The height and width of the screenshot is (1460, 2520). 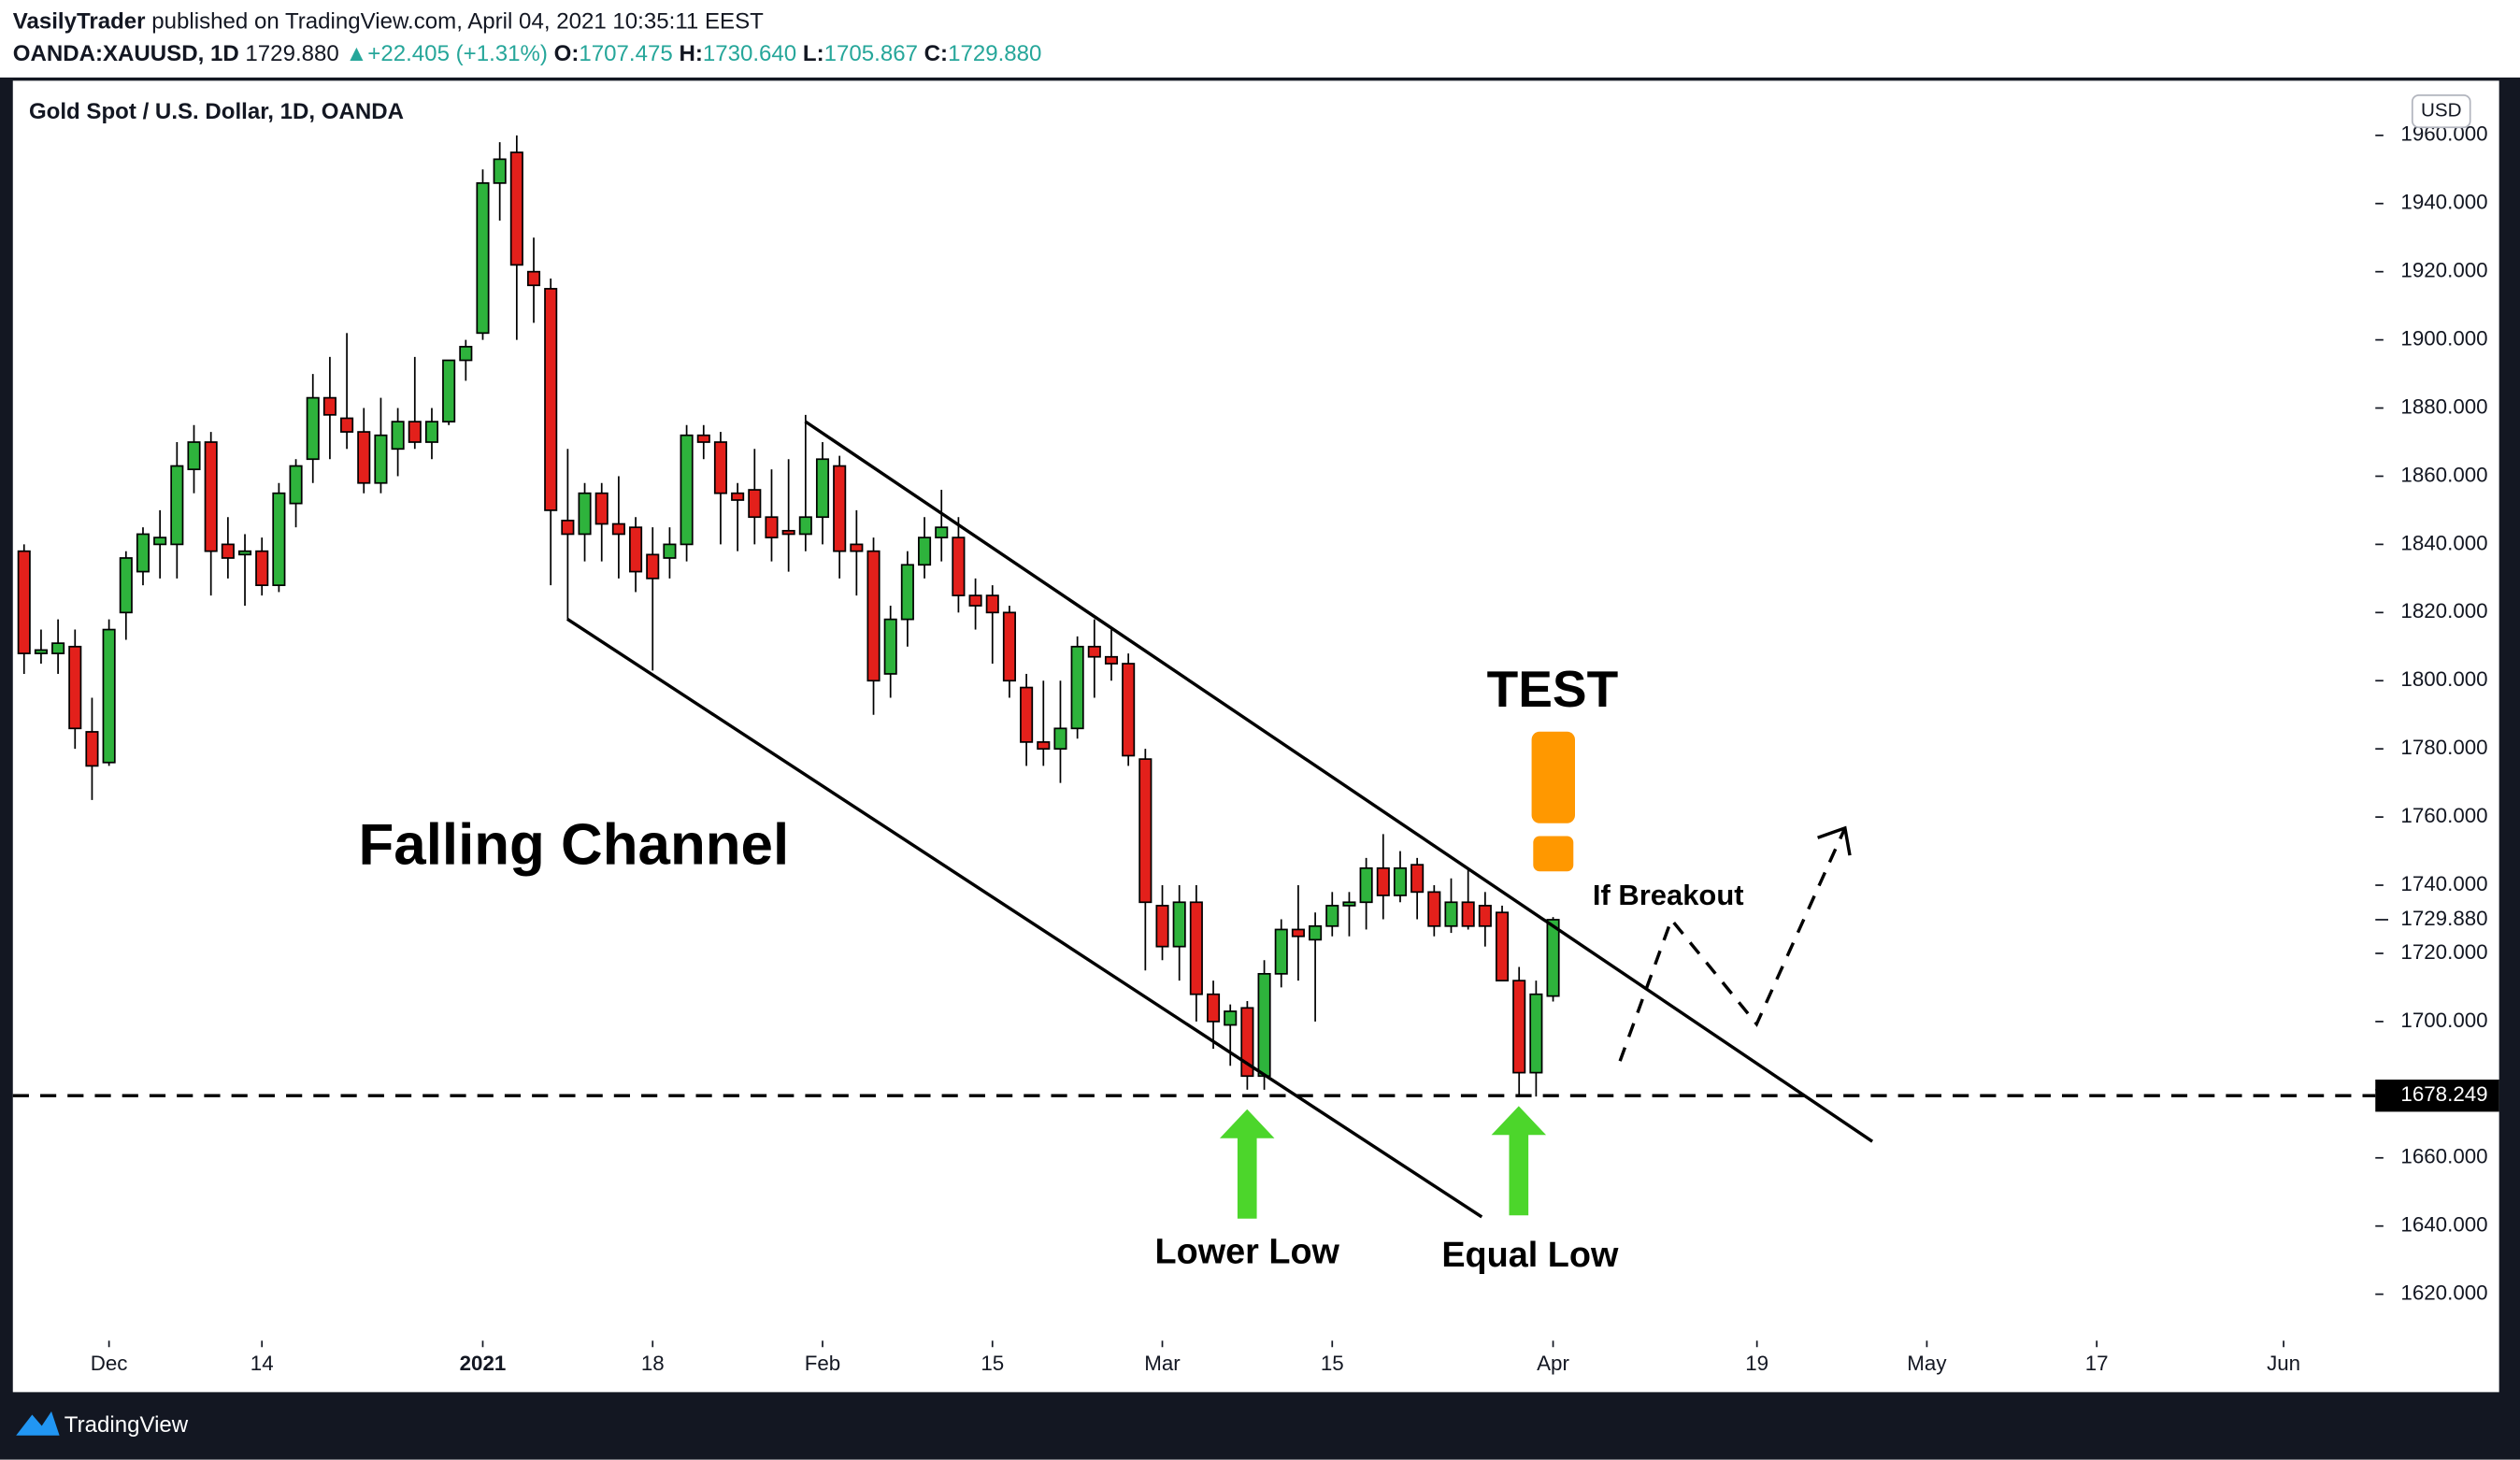 What do you see at coordinates (2443, 1094) in the screenshot?
I see `level-label: 1678.249` at bounding box center [2443, 1094].